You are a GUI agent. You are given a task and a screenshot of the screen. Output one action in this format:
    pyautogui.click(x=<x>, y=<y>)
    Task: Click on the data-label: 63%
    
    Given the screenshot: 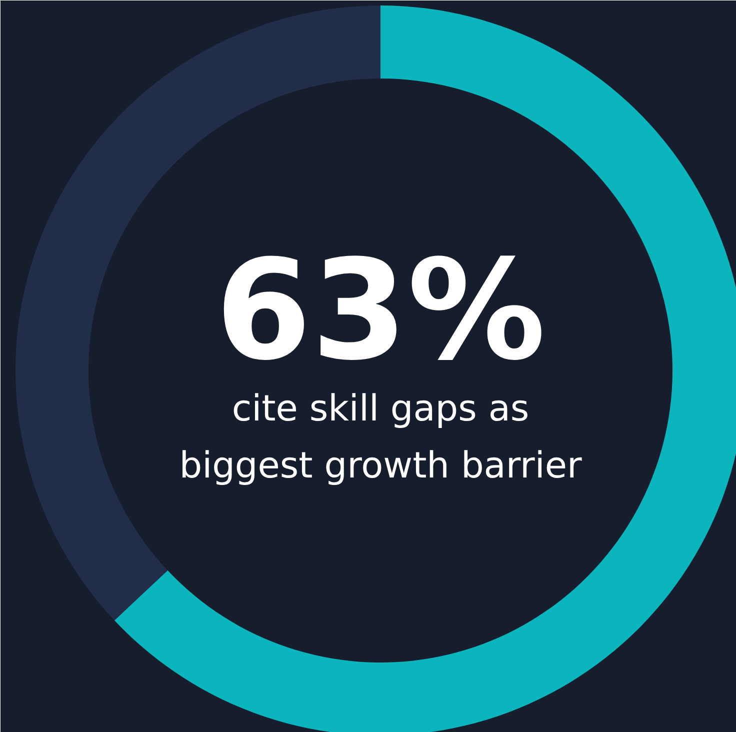 What is the action you would take?
    pyautogui.click(x=380, y=310)
    